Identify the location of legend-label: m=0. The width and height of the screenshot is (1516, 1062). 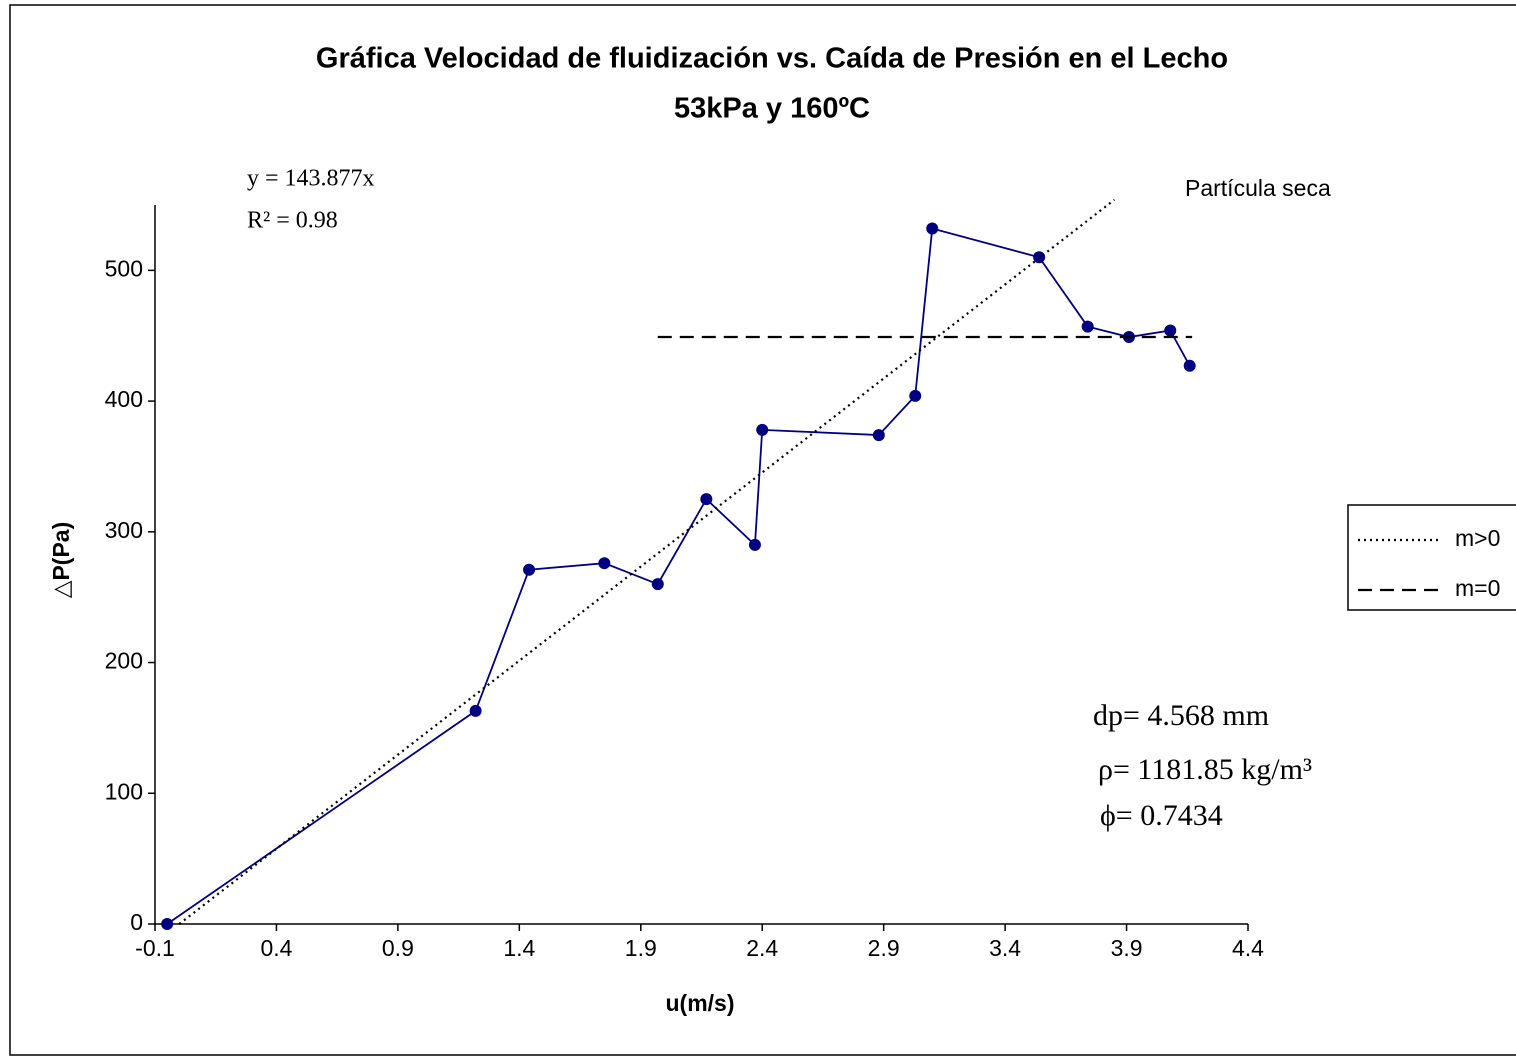
(1477, 588).